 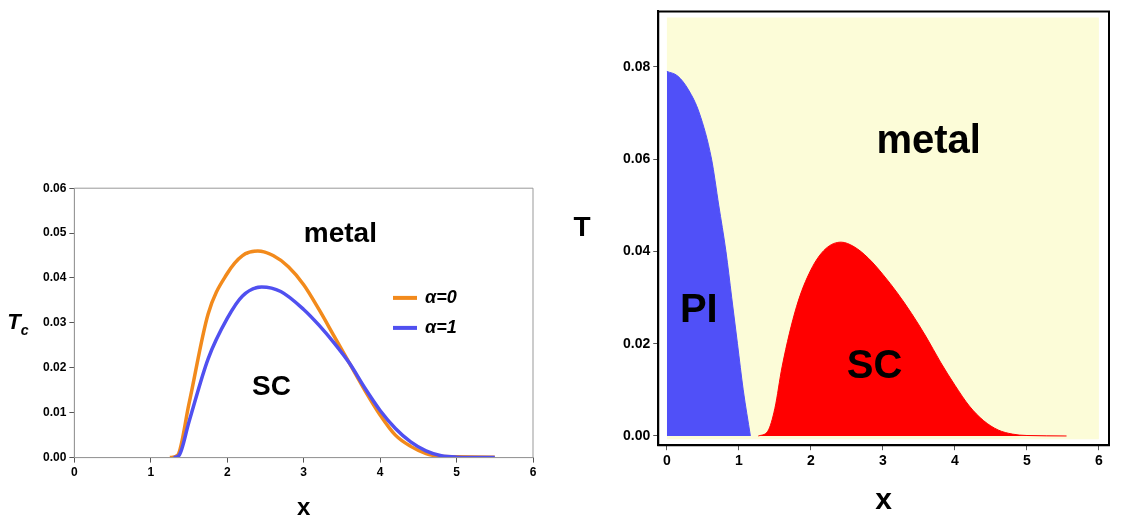 What do you see at coordinates (441, 296) in the screenshot?
I see `legend-label: α=0` at bounding box center [441, 296].